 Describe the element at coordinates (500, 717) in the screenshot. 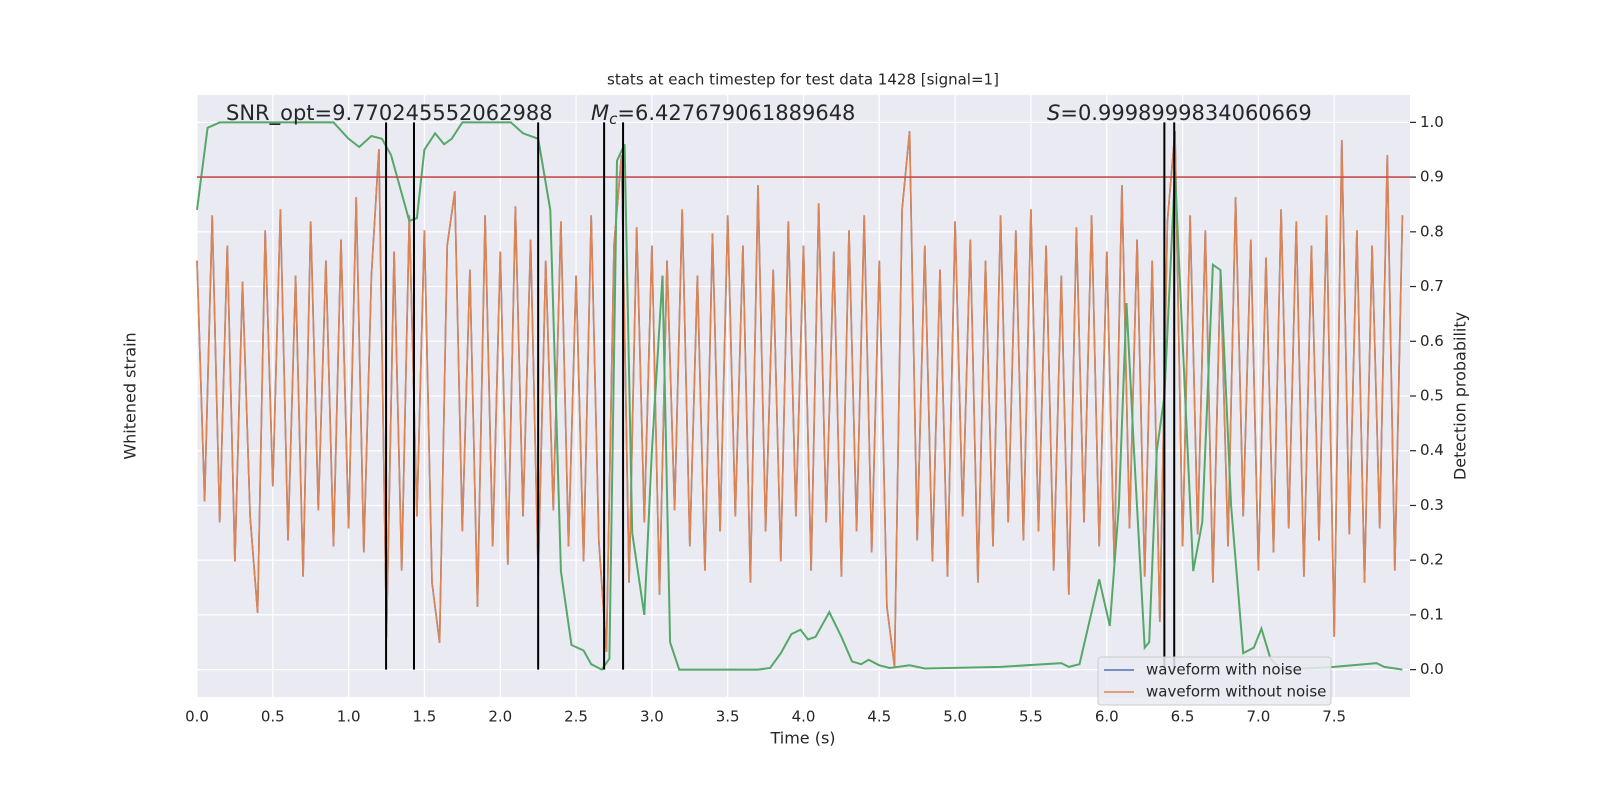

I see `x-tick-label: 2.0` at that location.